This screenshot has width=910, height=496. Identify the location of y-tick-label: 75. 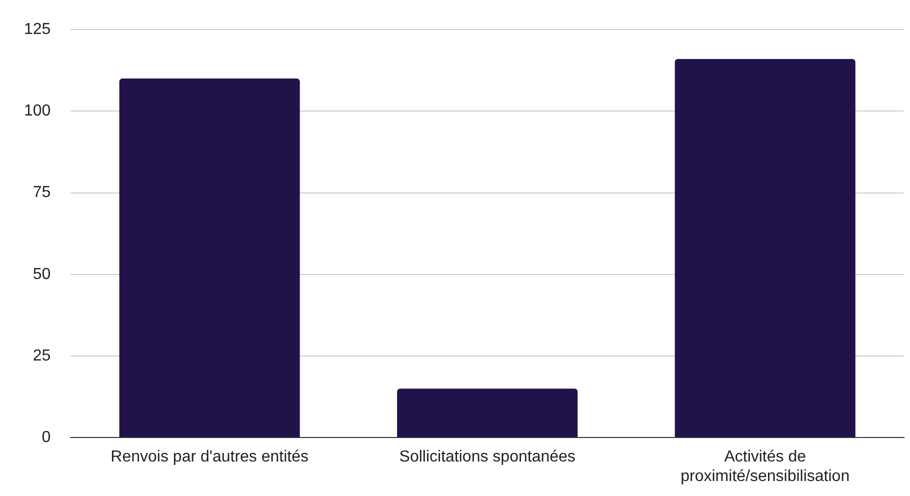
(41, 193).